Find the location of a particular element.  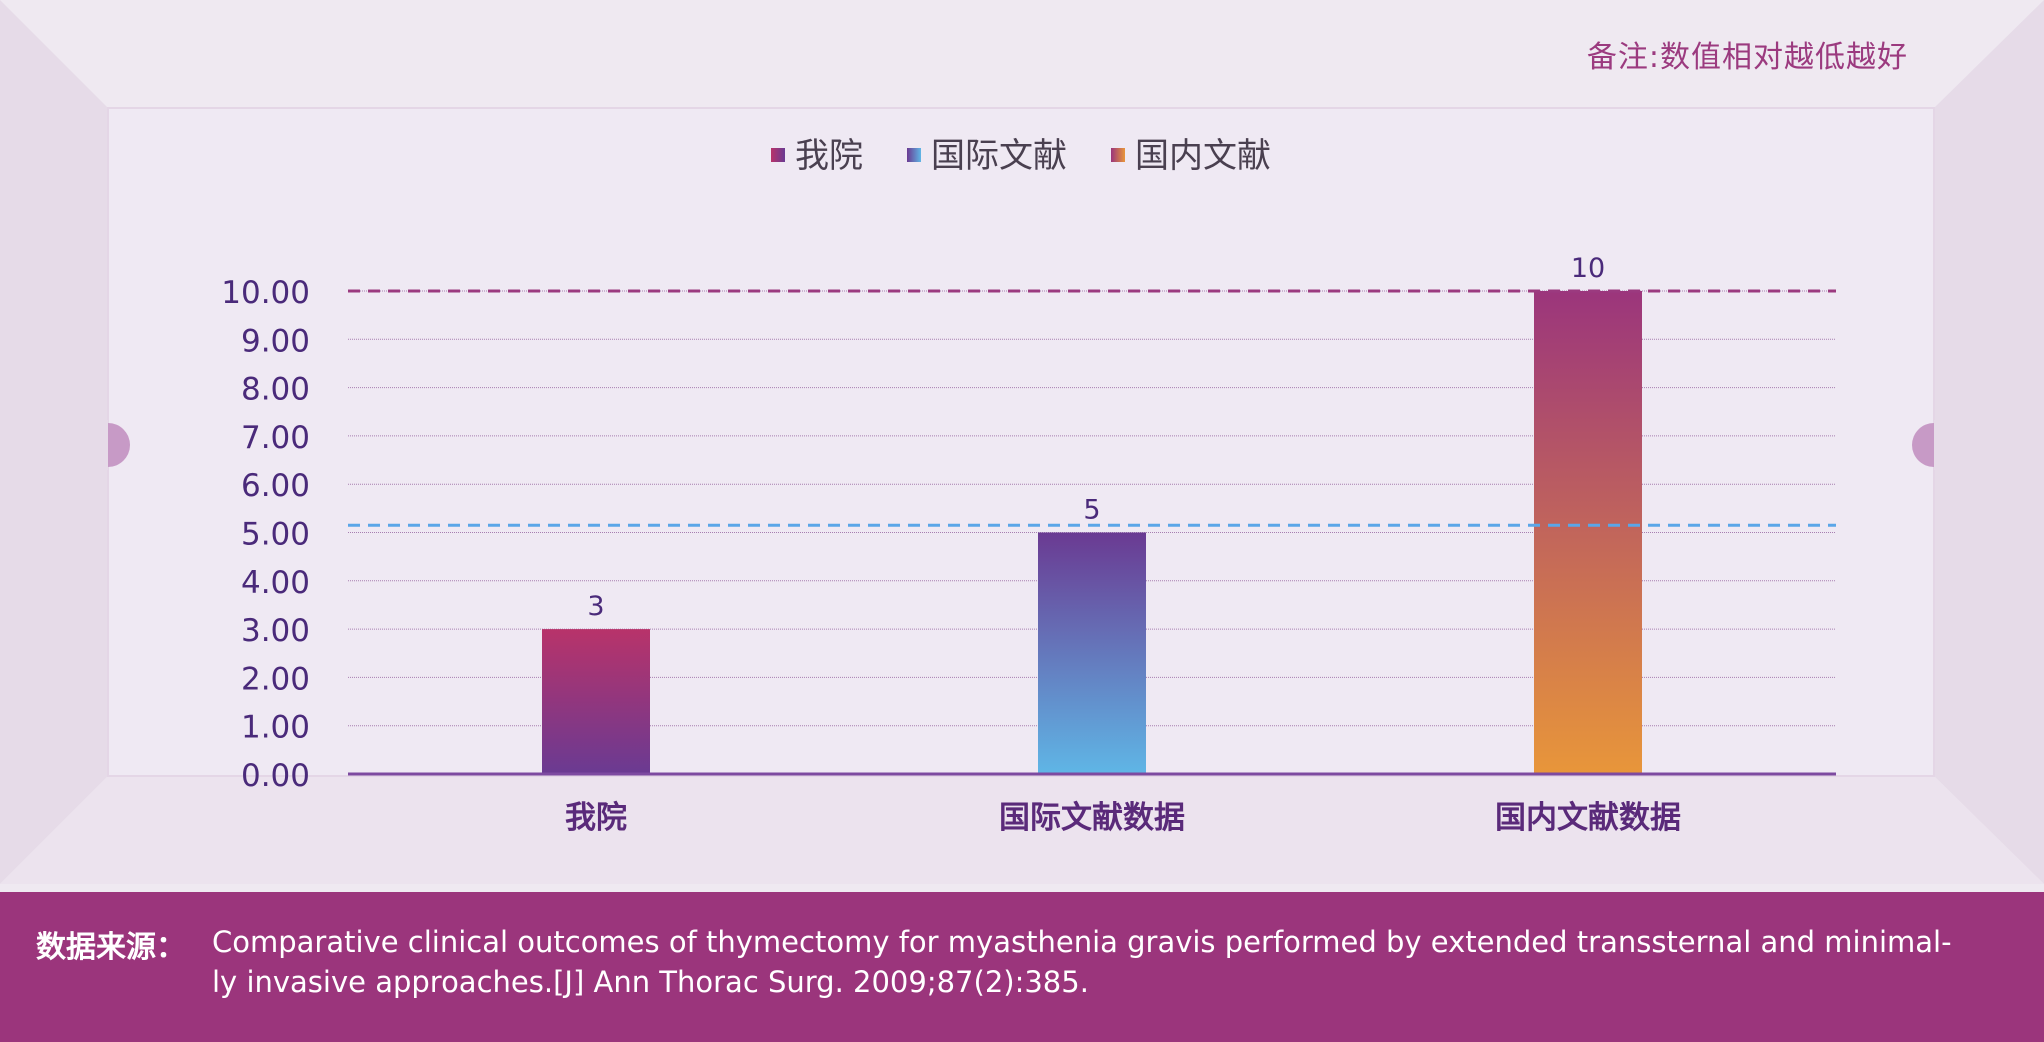

frame-top-panel is located at coordinates (1022, 54).